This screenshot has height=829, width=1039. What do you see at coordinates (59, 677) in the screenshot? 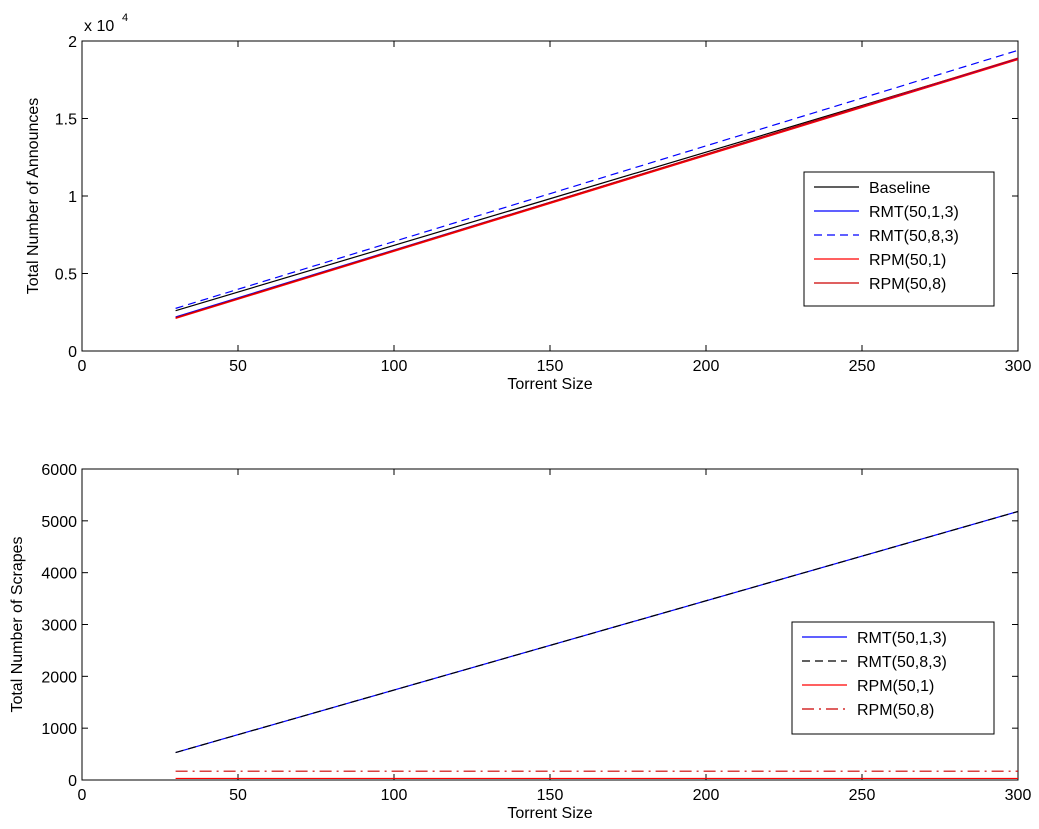
I see `y-tick-label: 2000` at bounding box center [59, 677].